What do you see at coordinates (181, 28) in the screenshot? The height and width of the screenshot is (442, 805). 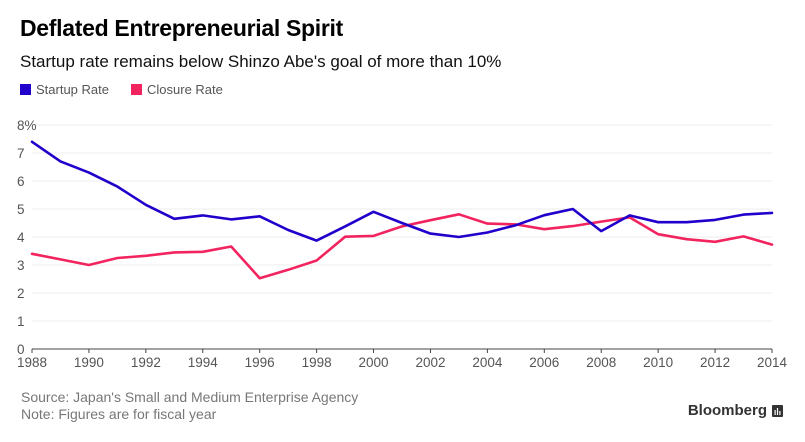 I see `chart-title: Deflated Entrepreneurial Spirit` at bounding box center [181, 28].